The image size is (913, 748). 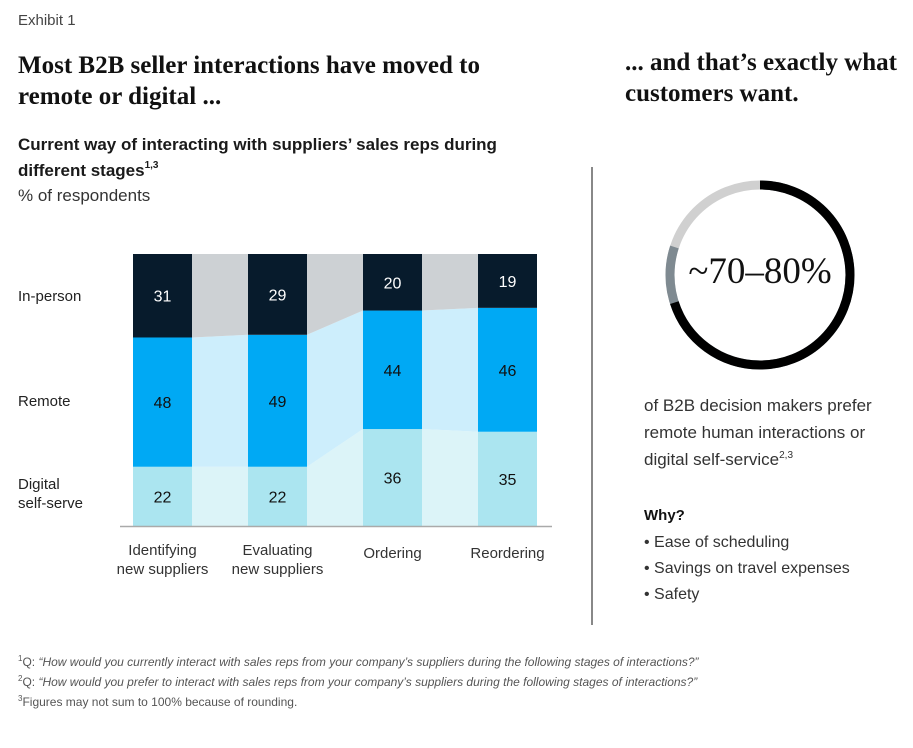 I want to click on data-label-remote: 48, so click(x=163, y=403).